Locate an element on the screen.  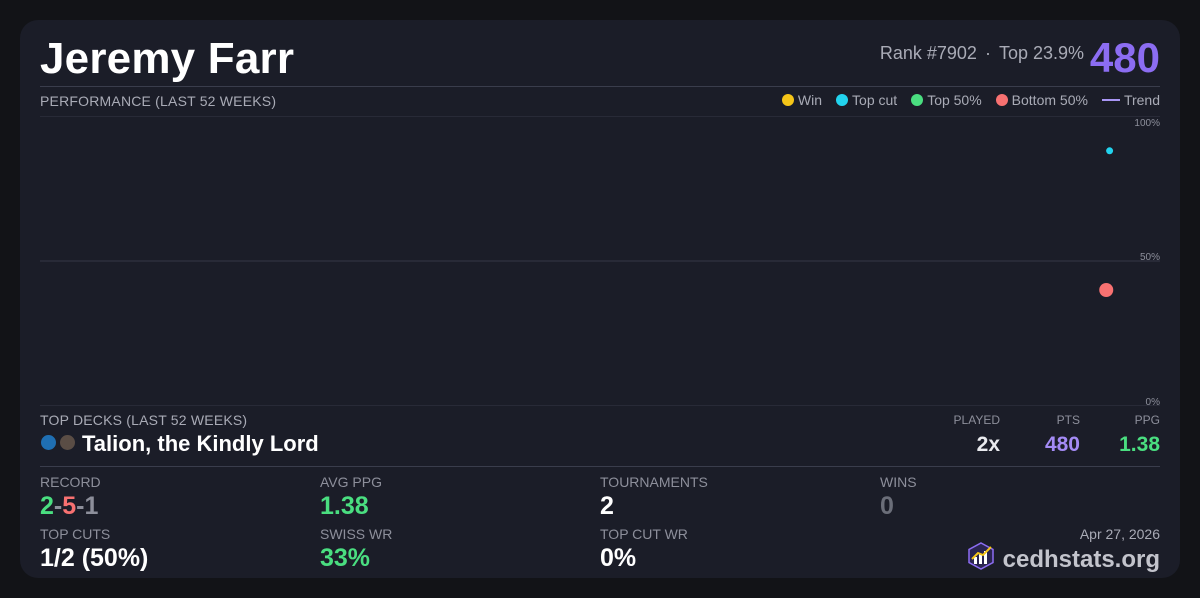
color-pip-colorless is located at coordinates (67, 442).